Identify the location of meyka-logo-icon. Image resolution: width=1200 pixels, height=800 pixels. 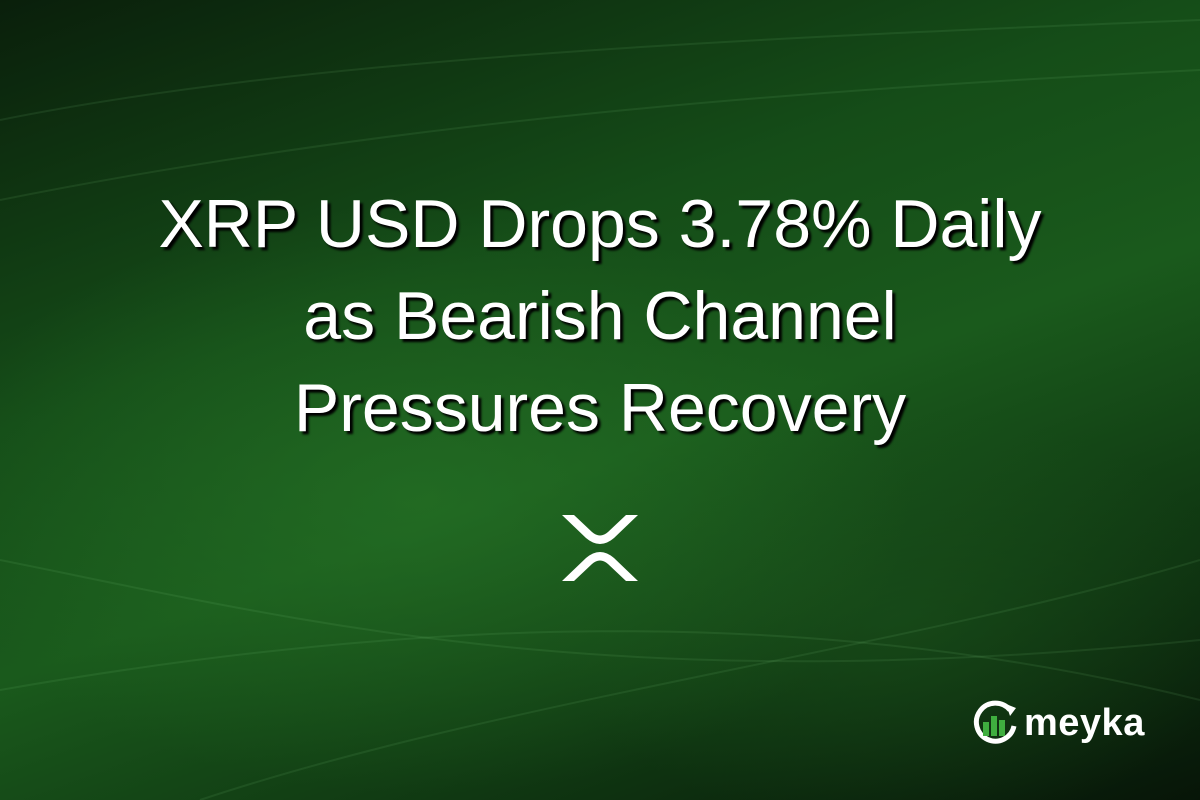
(995, 722).